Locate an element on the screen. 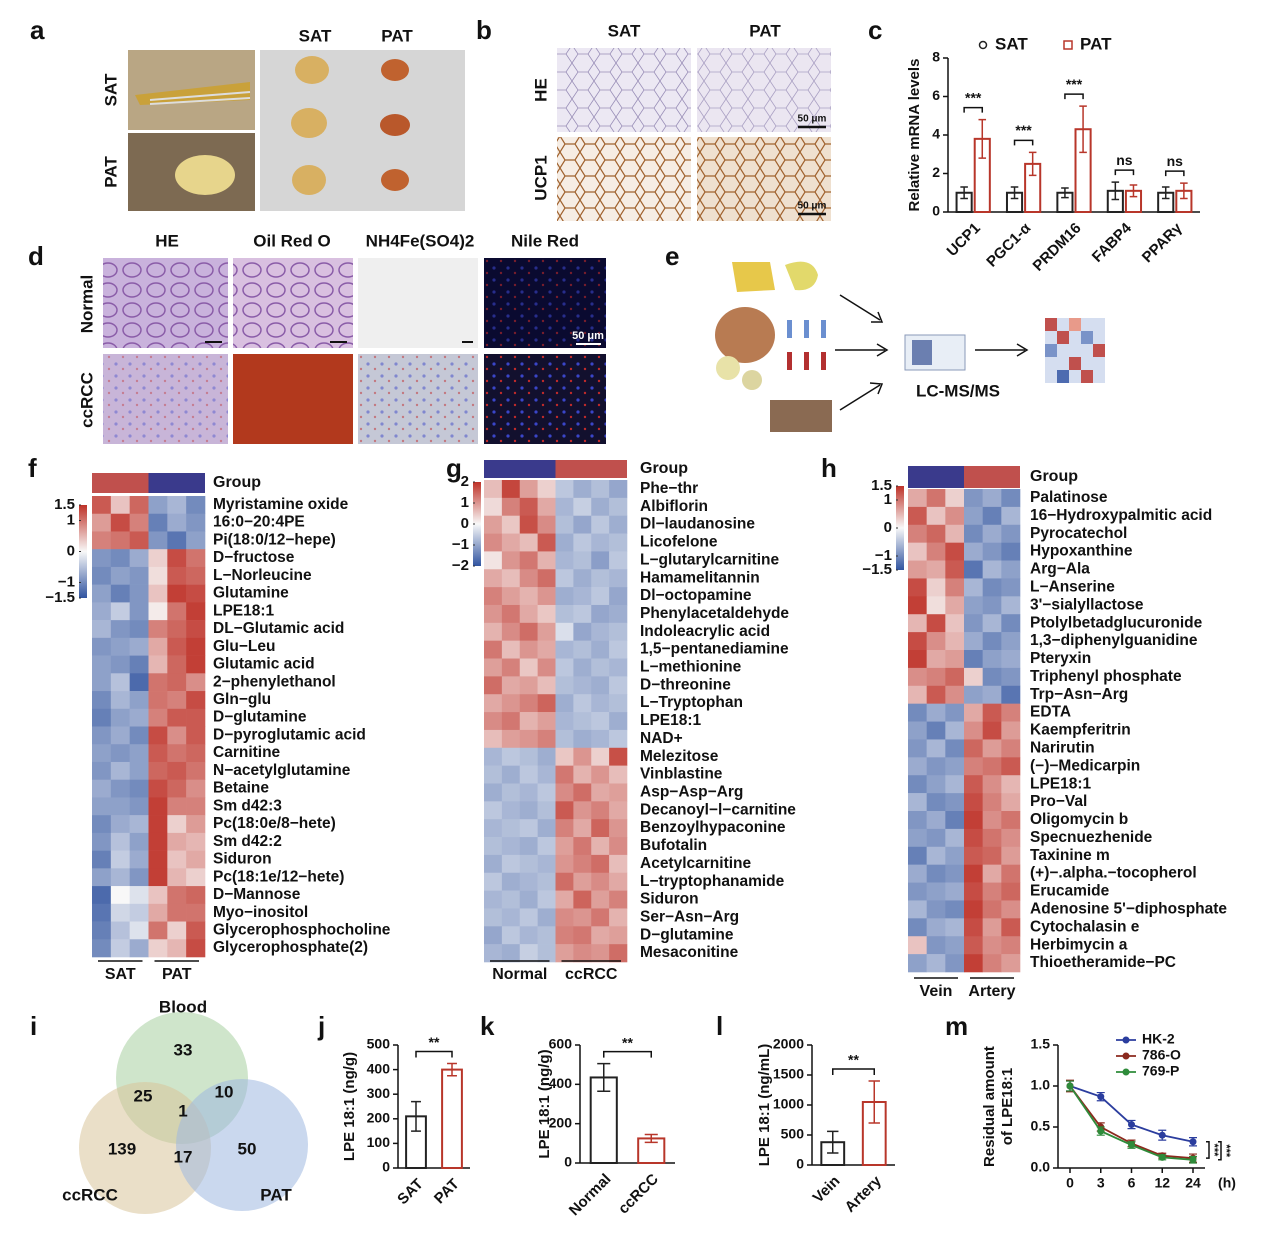  y-axis-label: LPE 18:1 (ng/g) is located at coordinates (544, 1103).